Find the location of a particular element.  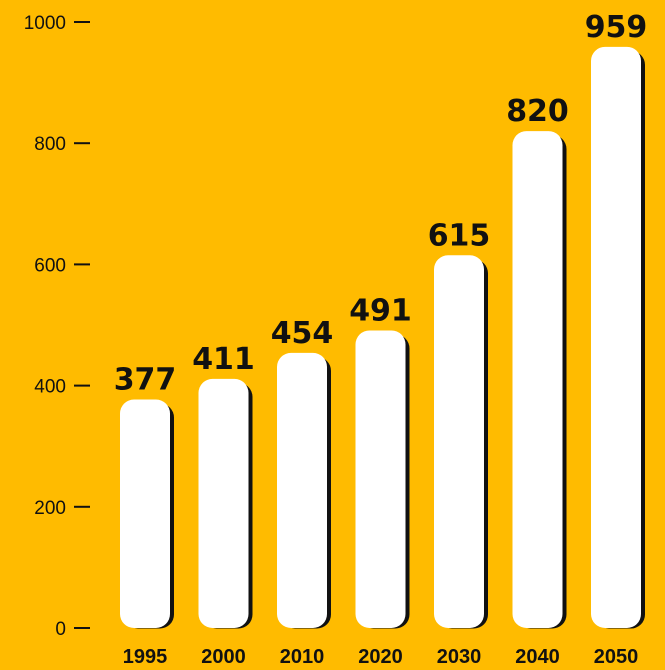

bar-value-label: 411 is located at coordinates (223, 359).